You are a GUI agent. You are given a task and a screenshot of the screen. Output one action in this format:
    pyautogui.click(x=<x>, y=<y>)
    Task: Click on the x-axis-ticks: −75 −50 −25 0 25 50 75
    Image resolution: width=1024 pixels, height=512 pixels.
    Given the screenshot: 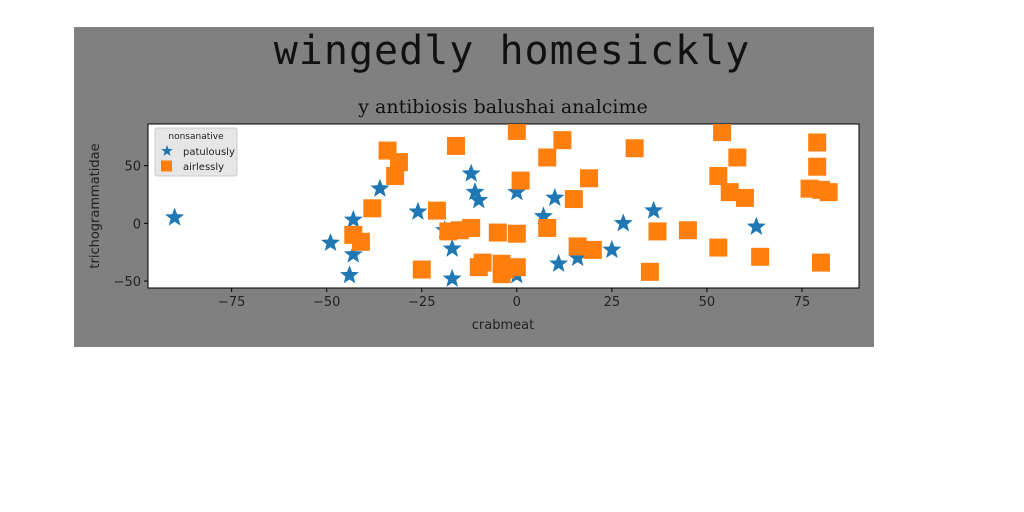 What is the action you would take?
    pyautogui.click(x=514, y=299)
    